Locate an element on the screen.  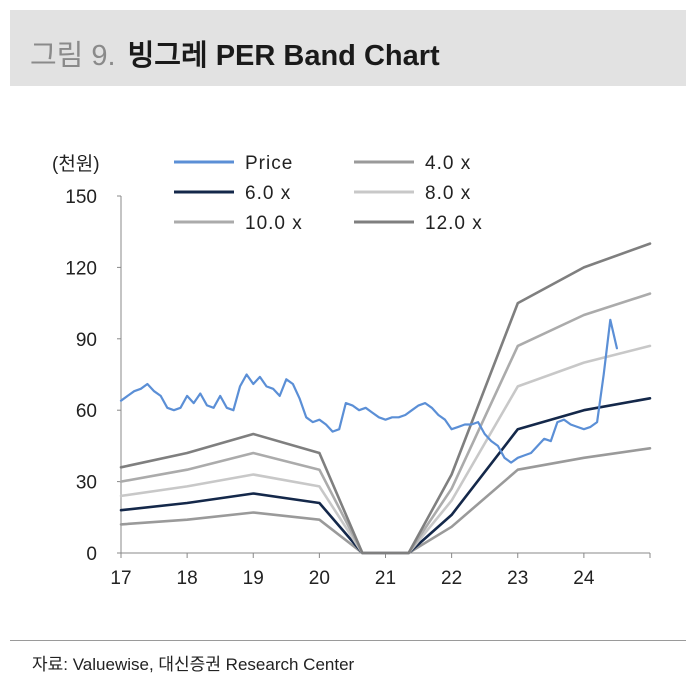
y-tick-label: 60 is located at coordinates (86, 411).